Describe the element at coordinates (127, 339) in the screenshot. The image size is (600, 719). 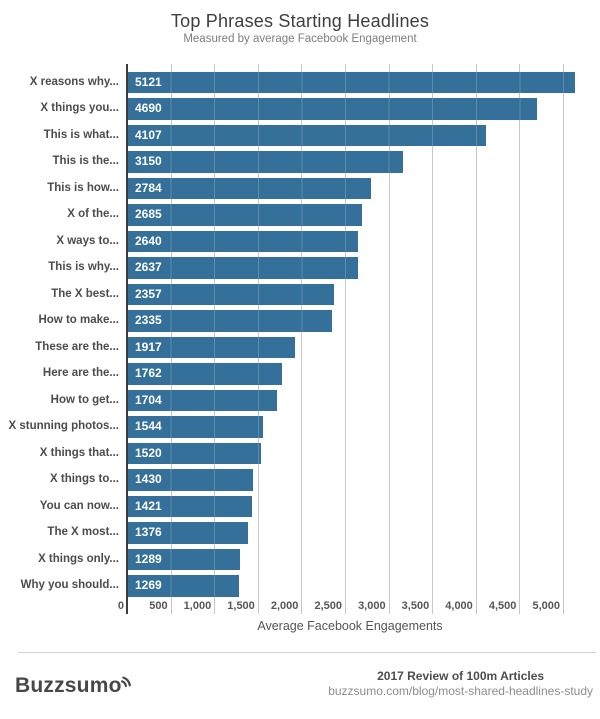
I see `y-axis-line` at that location.